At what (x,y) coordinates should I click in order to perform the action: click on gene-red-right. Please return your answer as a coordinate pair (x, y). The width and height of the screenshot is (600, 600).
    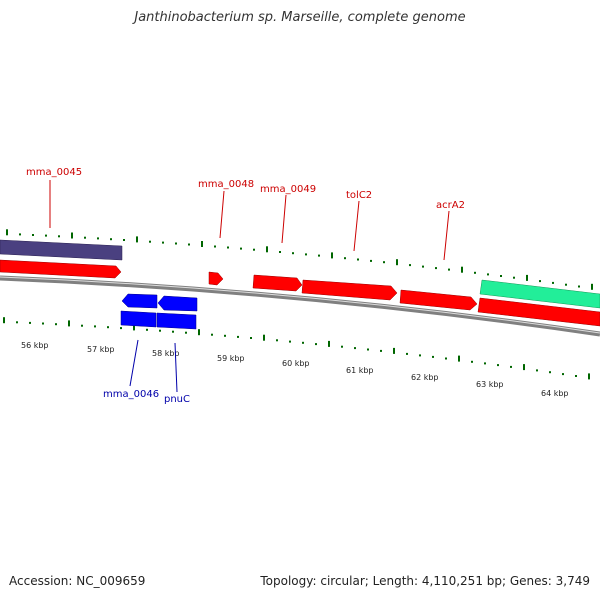
    Looking at the image, I should click on (538, 312).